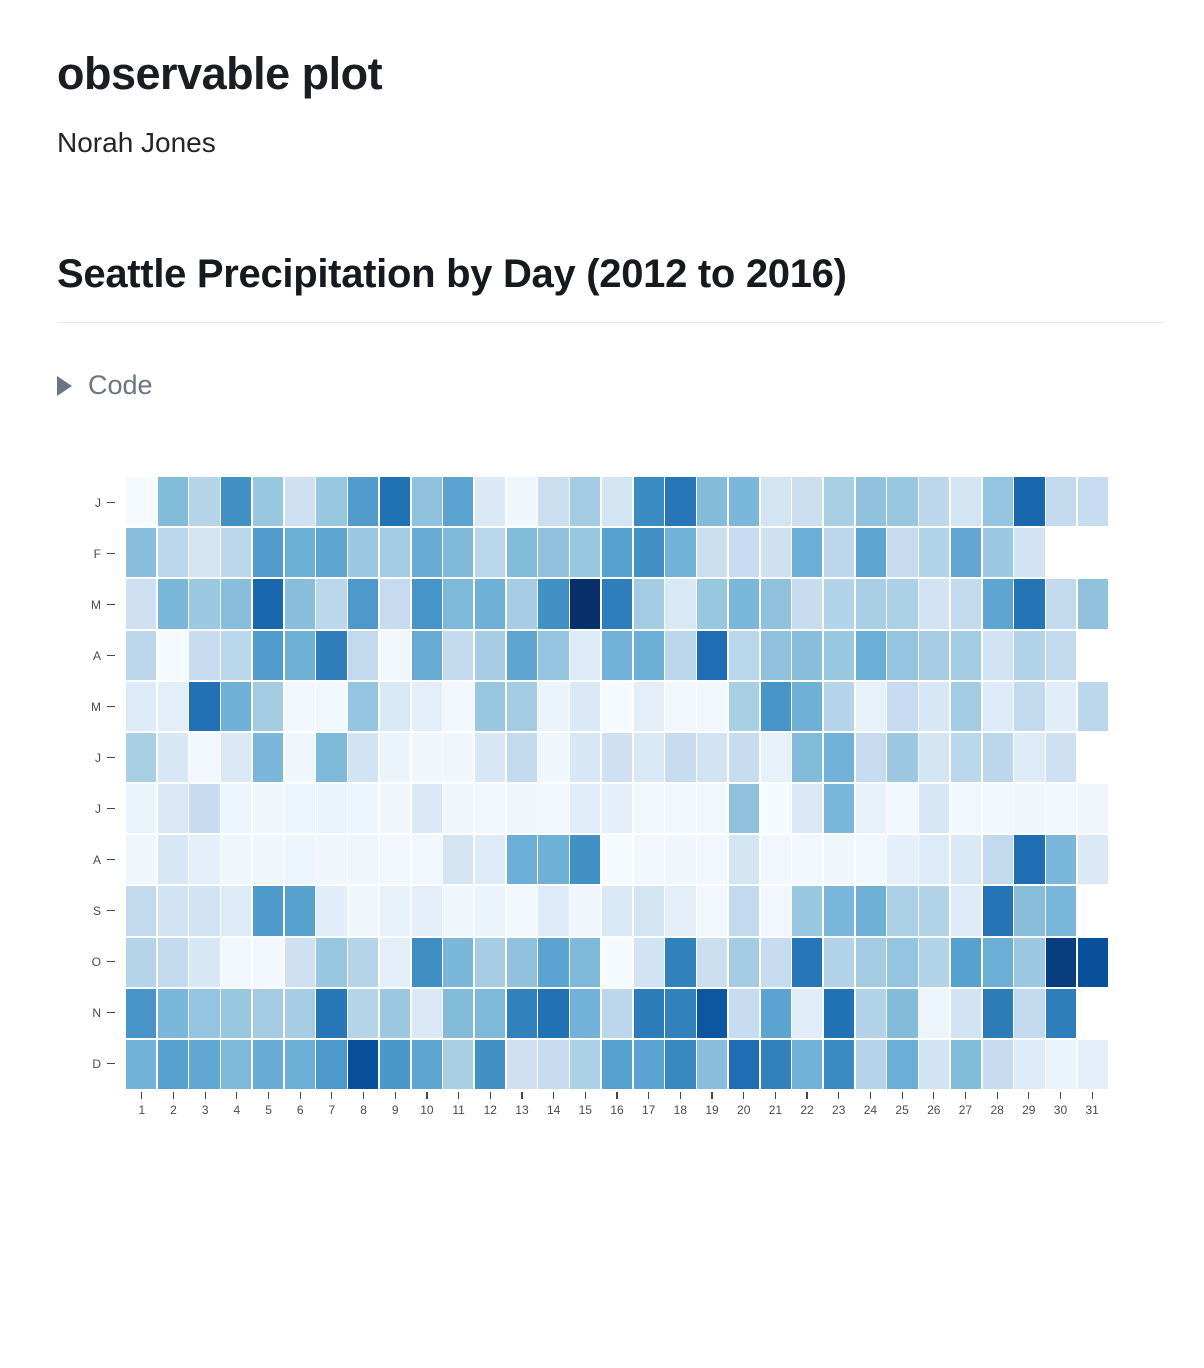 Image resolution: width=1204 pixels, height=1368 pixels. What do you see at coordinates (839, 1104) in the screenshot?
I see `x-tick: 23` at bounding box center [839, 1104].